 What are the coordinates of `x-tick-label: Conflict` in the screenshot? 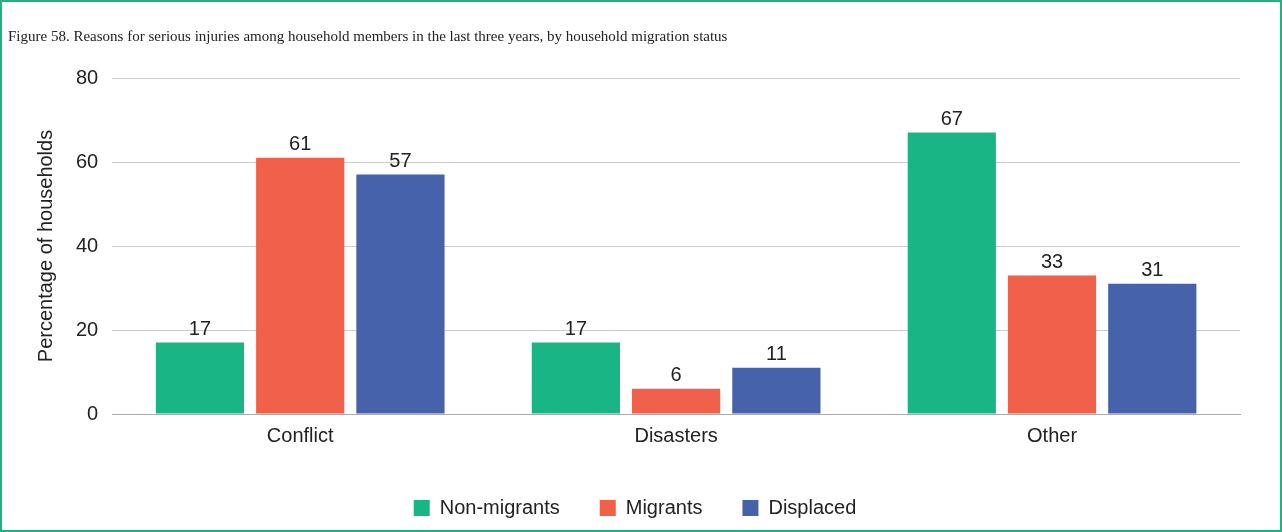 It's located at (300, 434).